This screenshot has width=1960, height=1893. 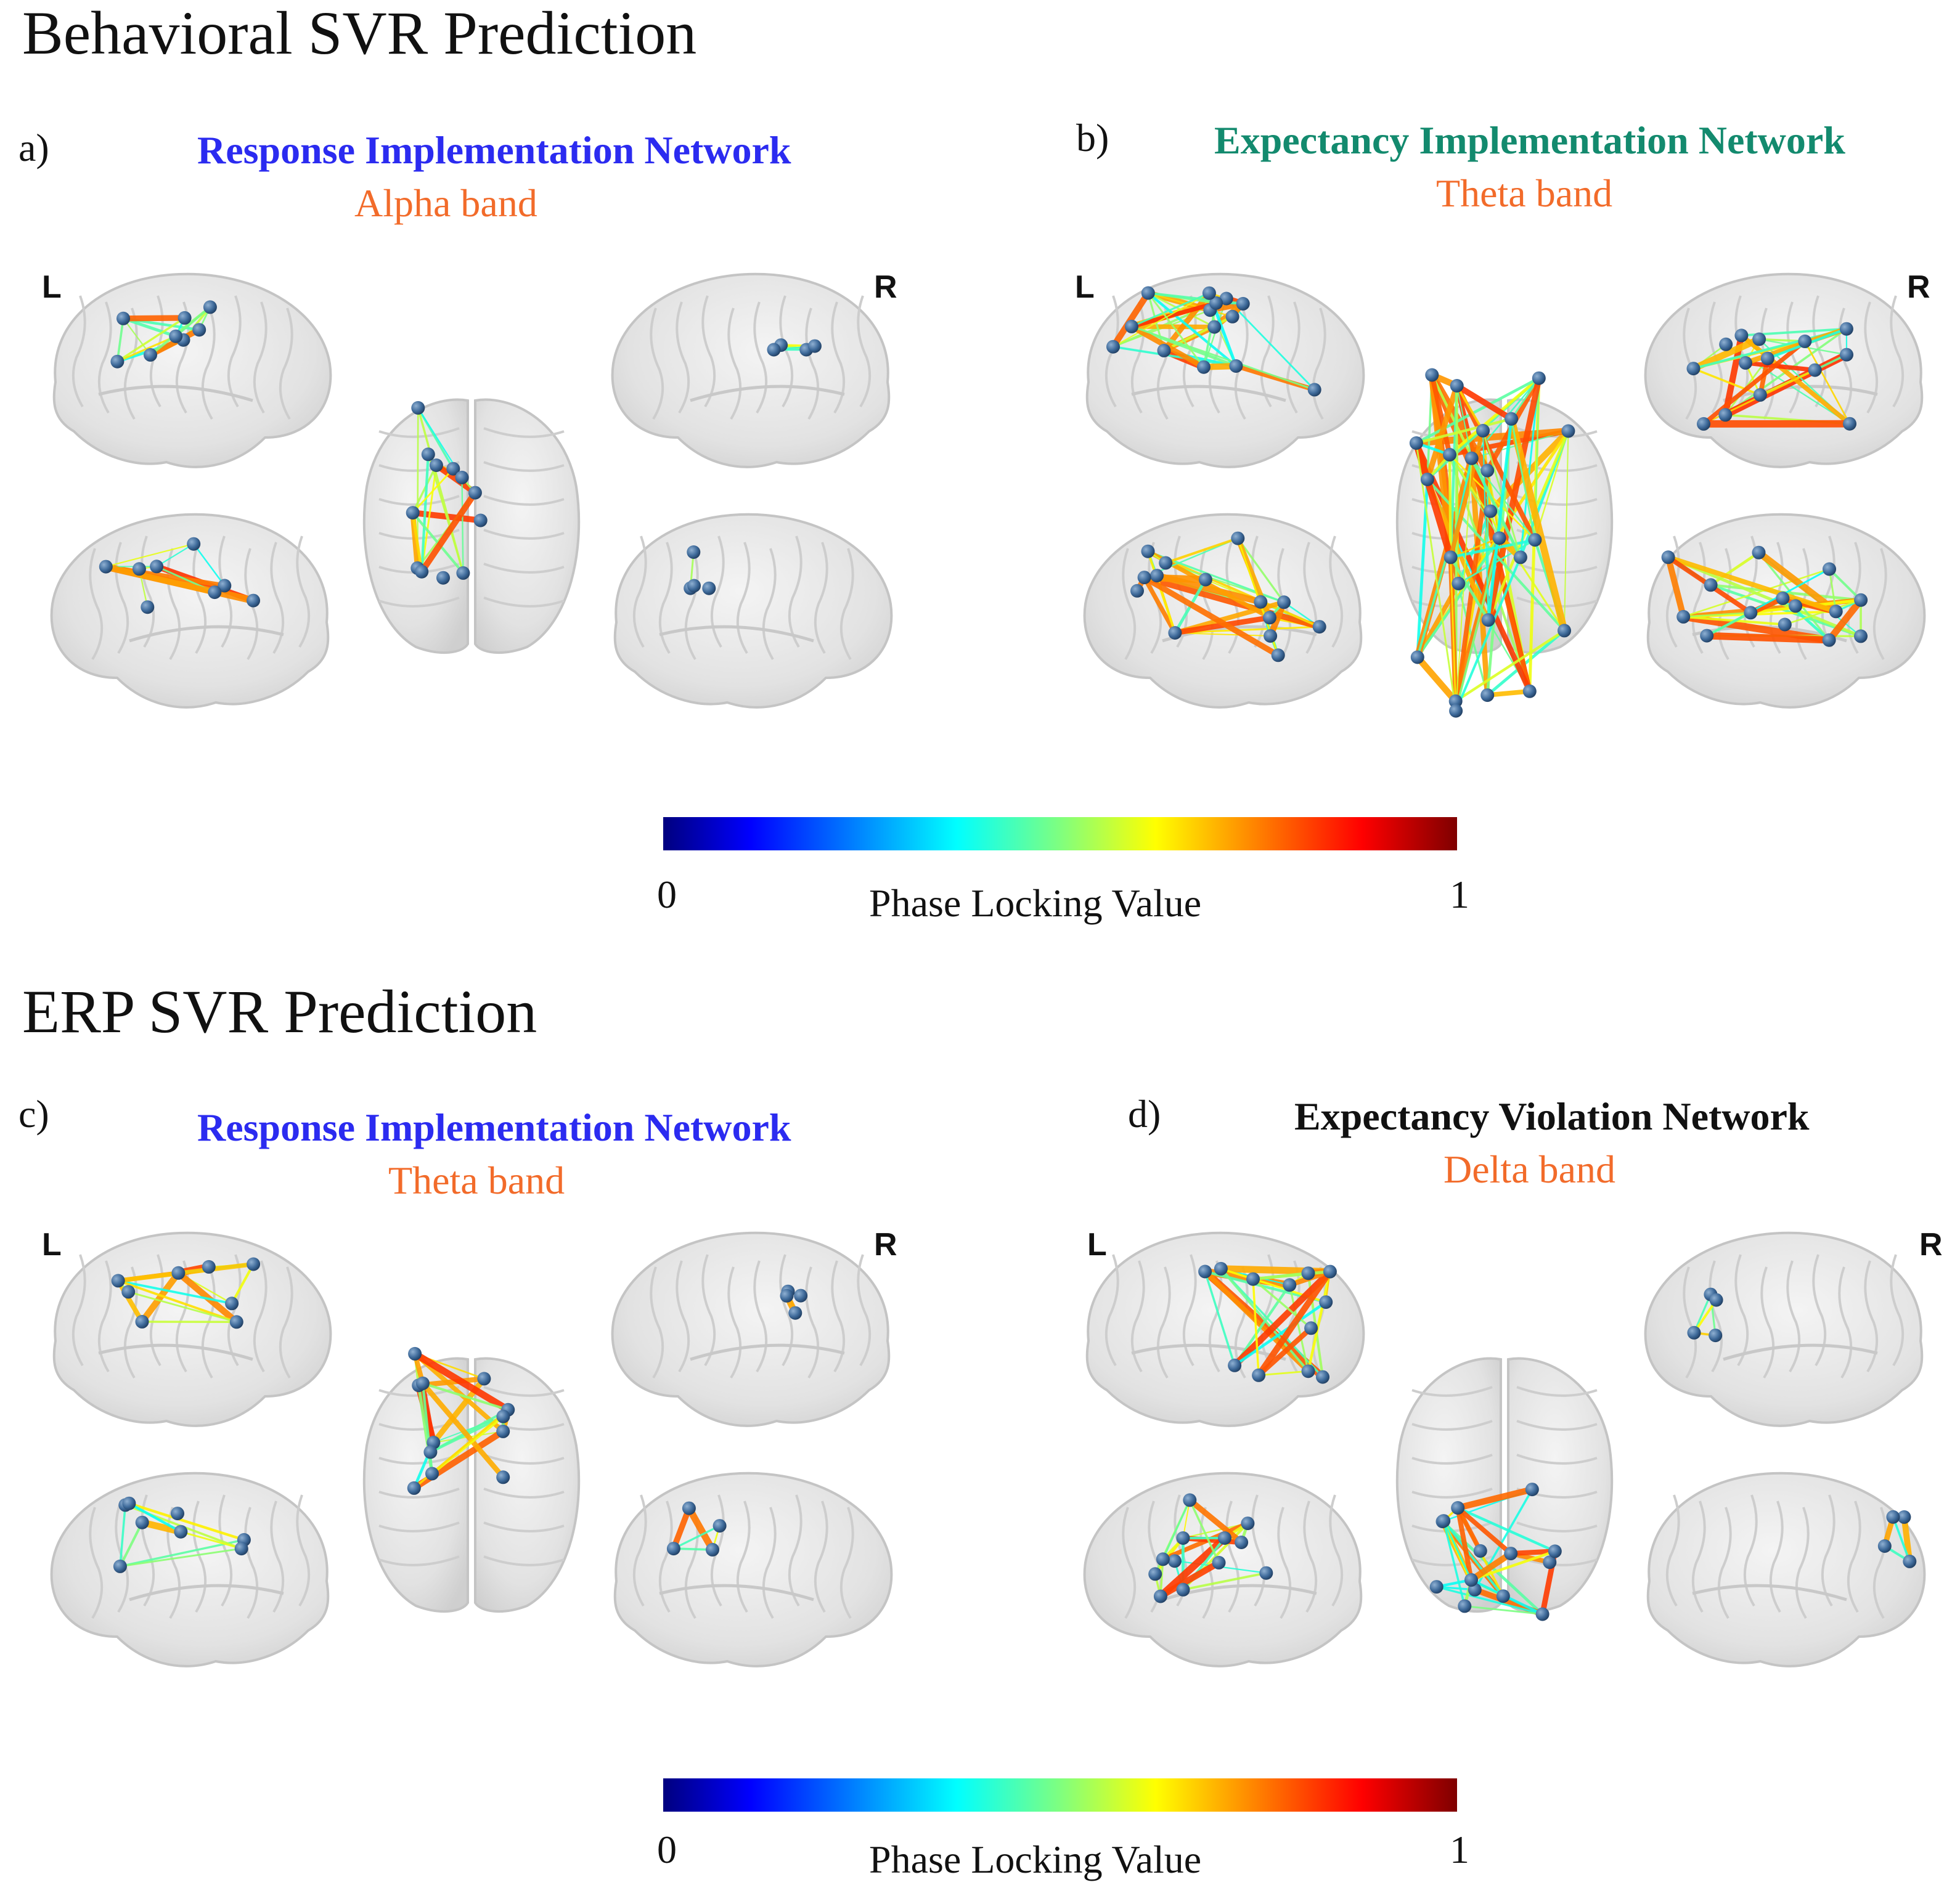 What do you see at coordinates (1189, 1310) in the screenshot?
I see `panel-d-left-lateral-brain-sulcus` at bounding box center [1189, 1310].